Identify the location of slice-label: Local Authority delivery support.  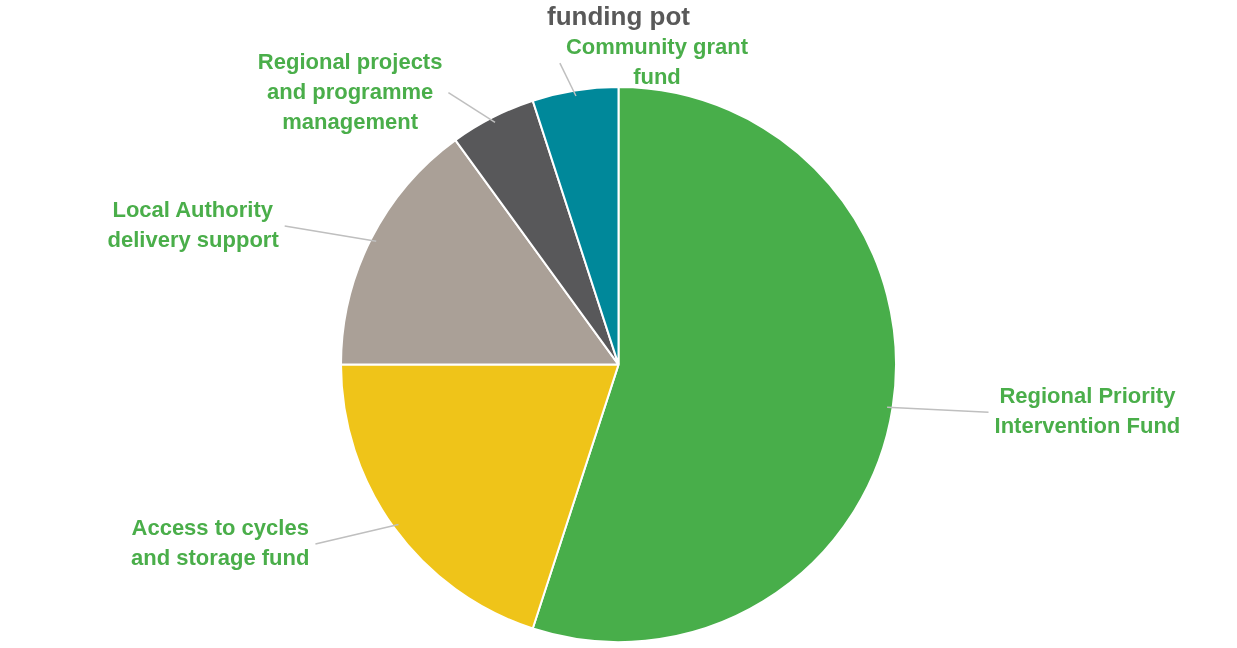
(193, 225).